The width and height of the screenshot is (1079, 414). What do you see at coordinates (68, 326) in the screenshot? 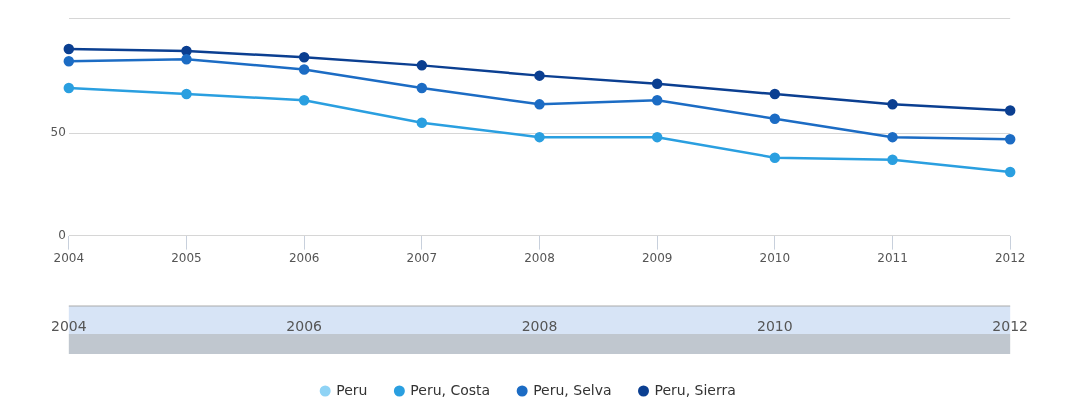
I see `x2-tick-label: 2004` at bounding box center [68, 326].